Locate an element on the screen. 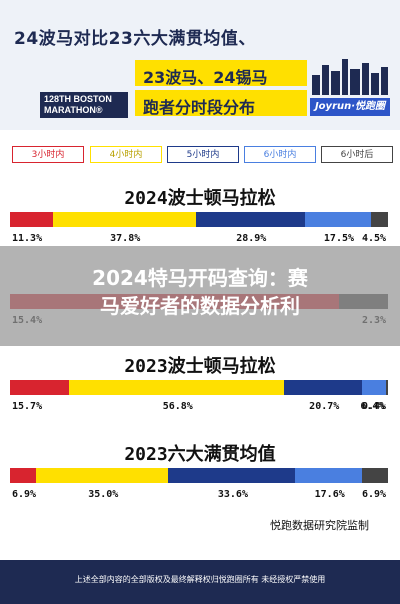 The width and height of the screenshot is (400, 604). legend-item: 5小时内 is located at coordinates (203, 154).